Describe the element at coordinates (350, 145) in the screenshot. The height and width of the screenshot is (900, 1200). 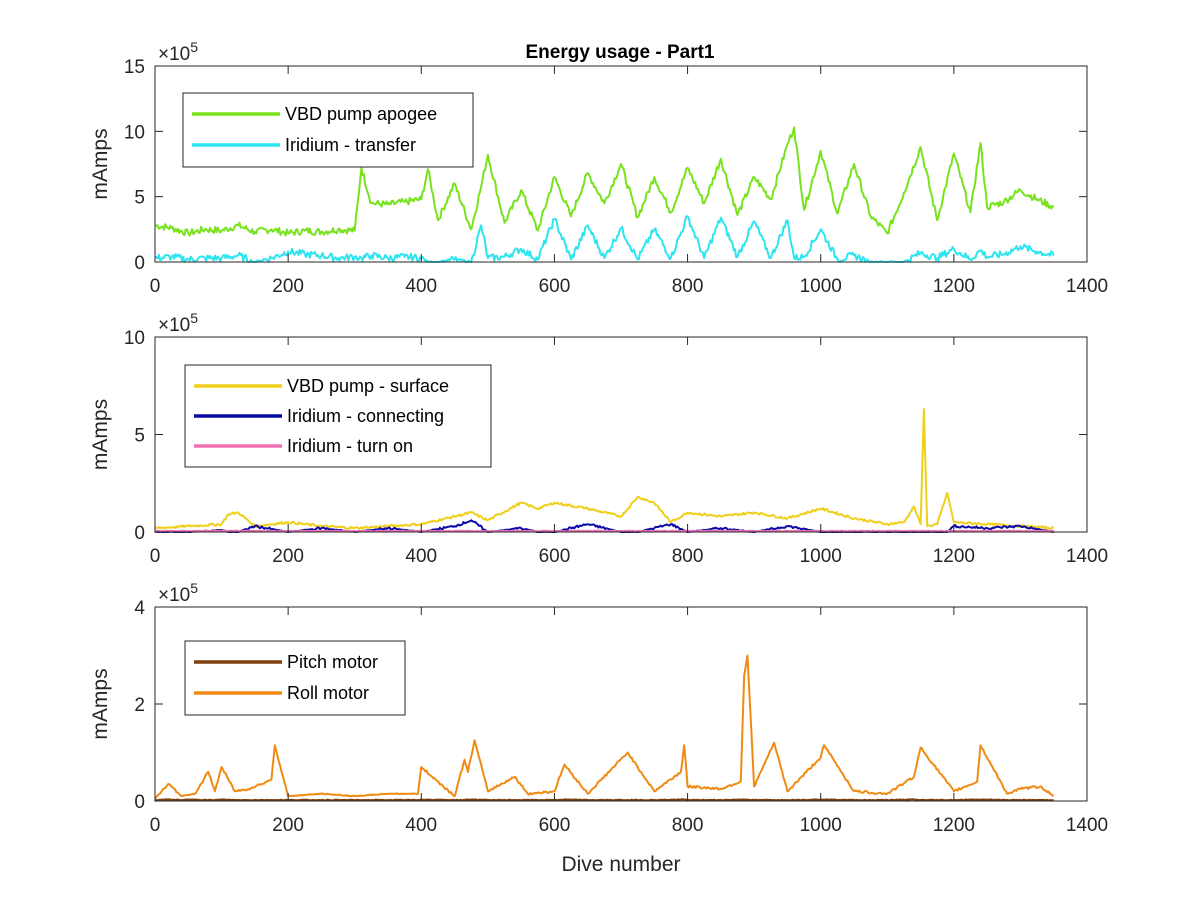
I see `legend-entry: Iridium - transfer` at that location.